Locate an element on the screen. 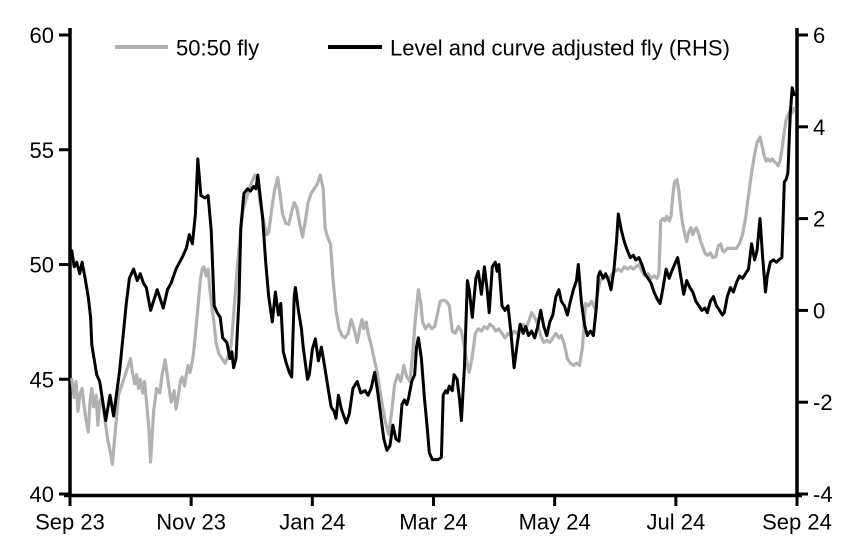 Image resolution: width=852 pixels, height=551 pixels. left-axis-tick-label: 55 is located at coordinates (42, 150).